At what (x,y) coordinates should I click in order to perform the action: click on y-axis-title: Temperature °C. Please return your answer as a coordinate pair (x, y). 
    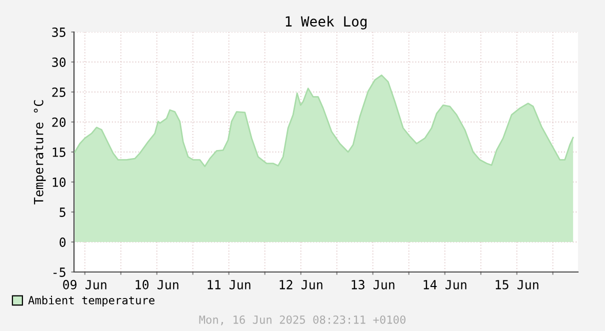
    Looking at the image, I should click on (40, 152).